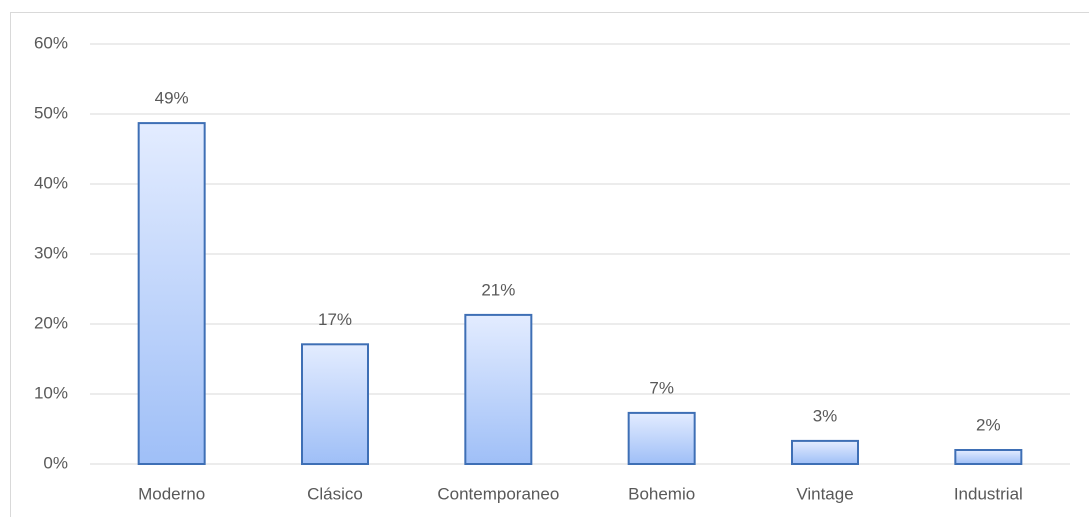  What do you see at coordinates (51, 112) in the screenshot?
I see `y-tick-label: 50%` at bounding box center [51, 112].